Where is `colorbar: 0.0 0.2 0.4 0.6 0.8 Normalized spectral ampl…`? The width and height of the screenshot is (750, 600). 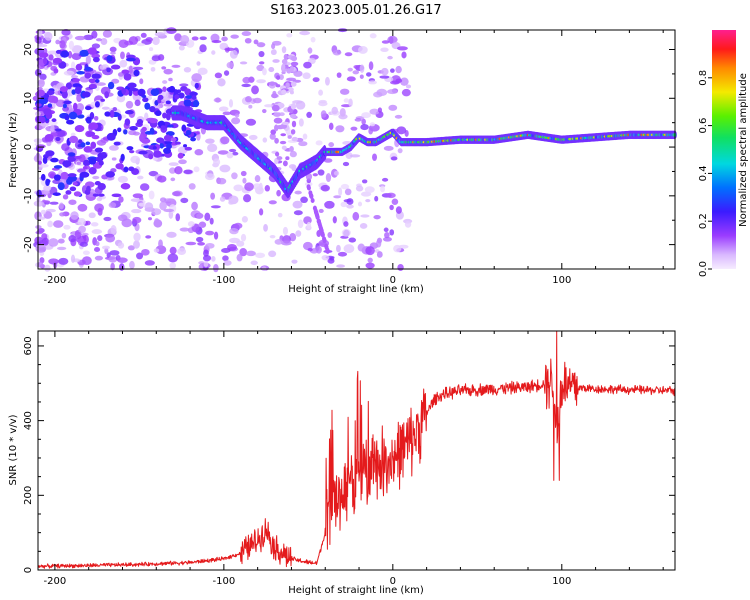 colorbar: 0.0 0.2 0.4 0.6 0.8 Normalized spectral ampl… is located at coordinates (723, 153).